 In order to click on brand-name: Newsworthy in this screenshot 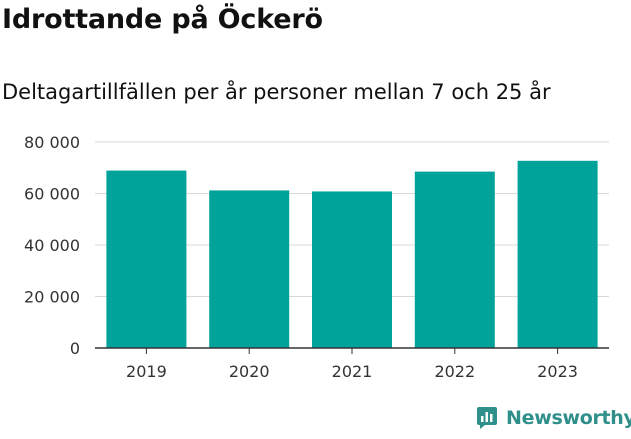, I will do `click(568, 418)`.